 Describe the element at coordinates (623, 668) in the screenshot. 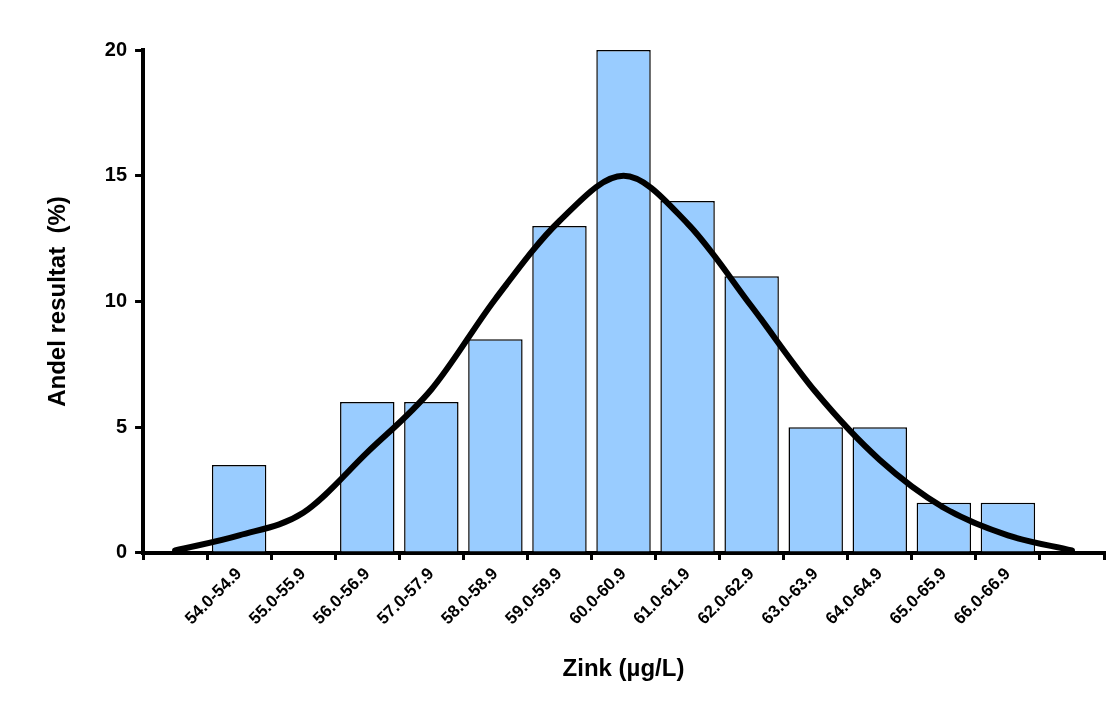

I see `x-axis-title: Zink (µg/L)` at that location.